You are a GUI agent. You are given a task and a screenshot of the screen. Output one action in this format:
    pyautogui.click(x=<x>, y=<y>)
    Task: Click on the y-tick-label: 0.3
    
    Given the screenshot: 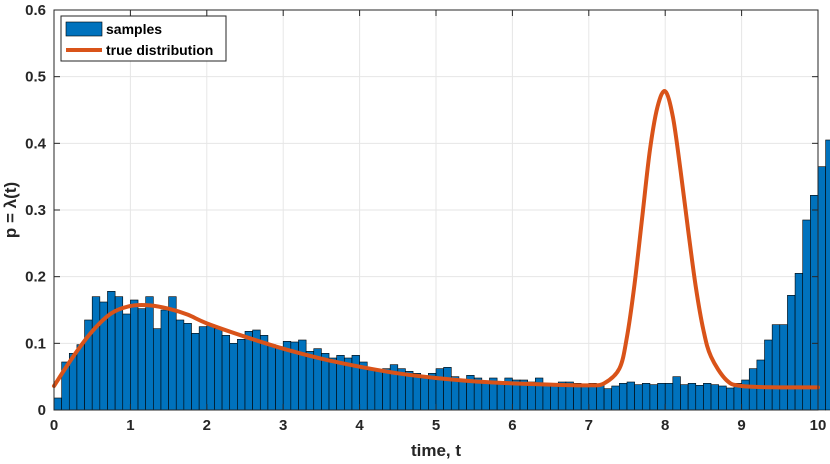 What is the action you would take?
    pyautogui.click(x=35, y=210)
    